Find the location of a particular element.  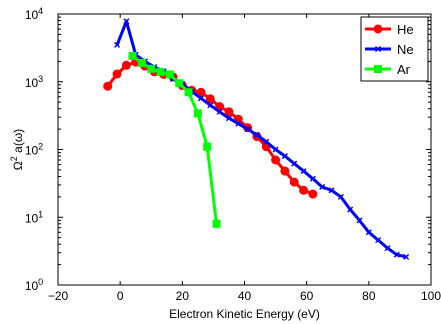

y-tick-label: 10⁴ is located at coordinates (34, 14).